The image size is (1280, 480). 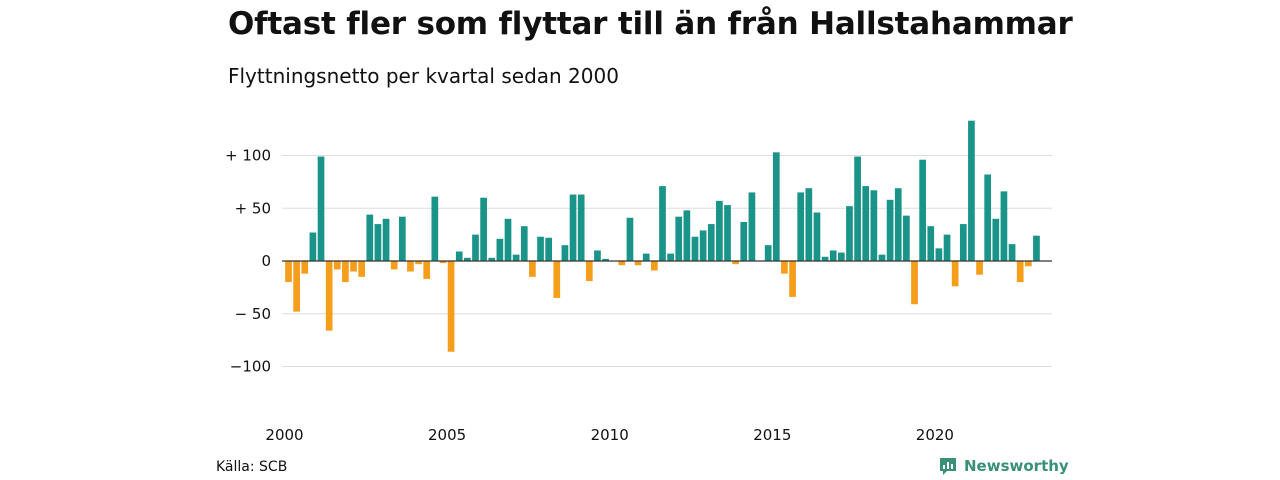 I want to click on newsworthy-logo: Newsworthy, so click(x=1003, y=466).